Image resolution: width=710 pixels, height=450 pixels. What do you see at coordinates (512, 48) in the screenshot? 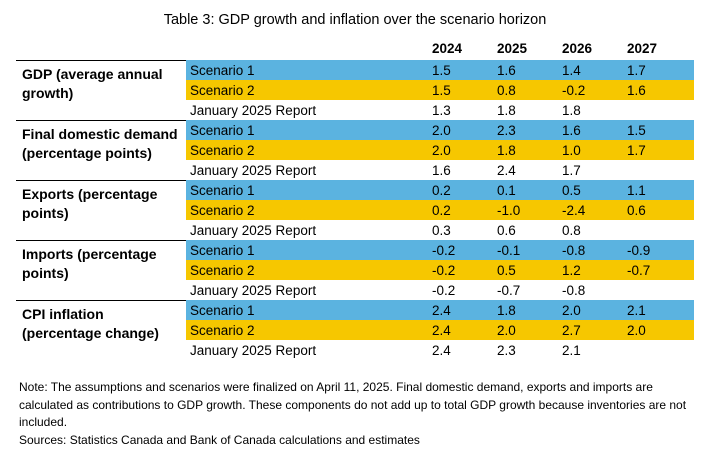
I see `year-header: 2025` at bounding box center [512, 48].